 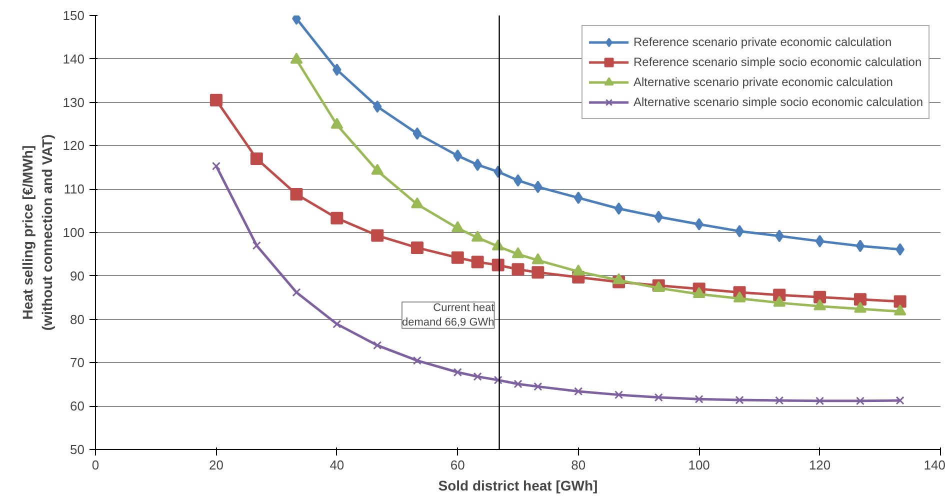 I want to click on y-axis-title: Heat selling price [€/MWh] (without connection and VAT), so click(x=37, y=232).